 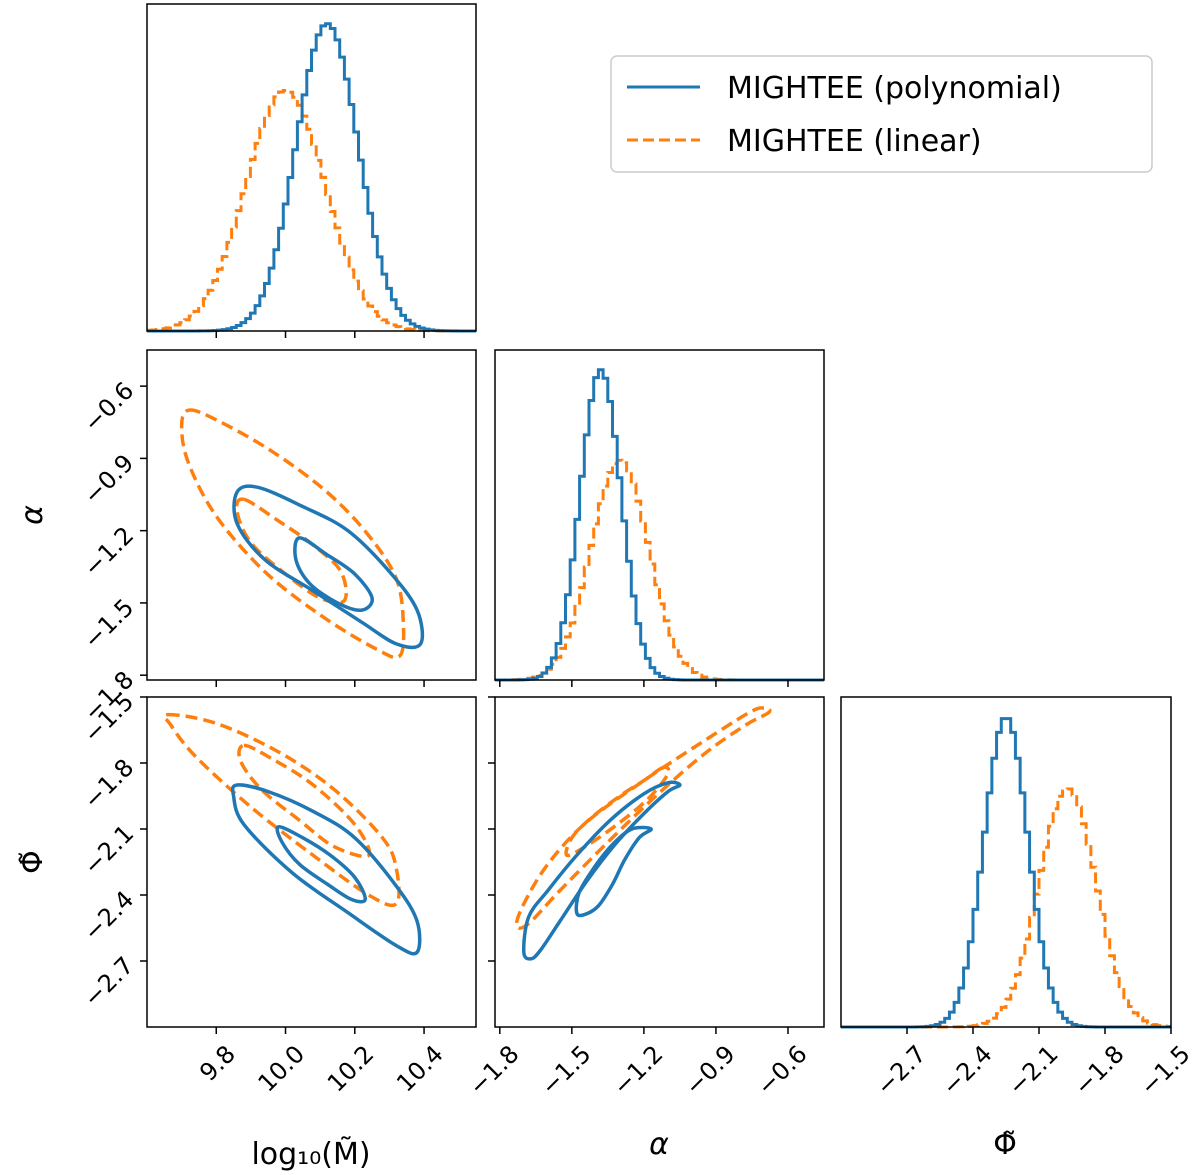 What do you see at coordinates (32, 515) in the screenshot?
I see `ylabel-alpha: α` at bounding box center [32, 515].